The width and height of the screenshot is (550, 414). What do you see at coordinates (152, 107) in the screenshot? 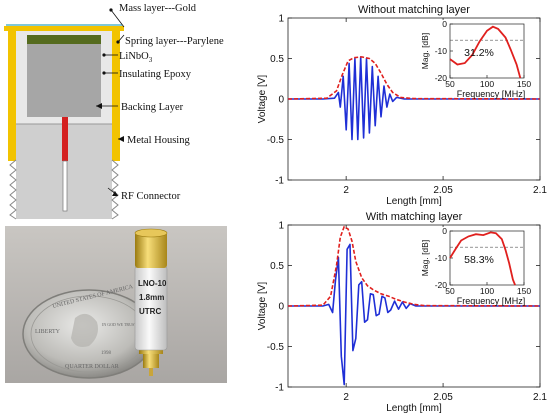
I see `label-backing-layer: Backing Layer` at bounding box center [152, 107].